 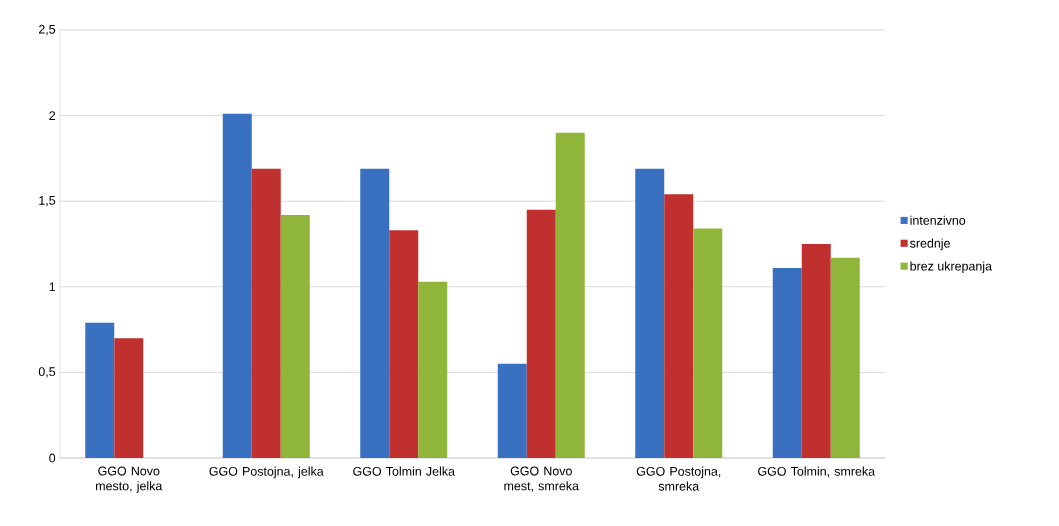 What do you see at coordinates (47, 201) in the screenshot?
I see `y-tick-label: 1,5` at bounding box center [47, 201].